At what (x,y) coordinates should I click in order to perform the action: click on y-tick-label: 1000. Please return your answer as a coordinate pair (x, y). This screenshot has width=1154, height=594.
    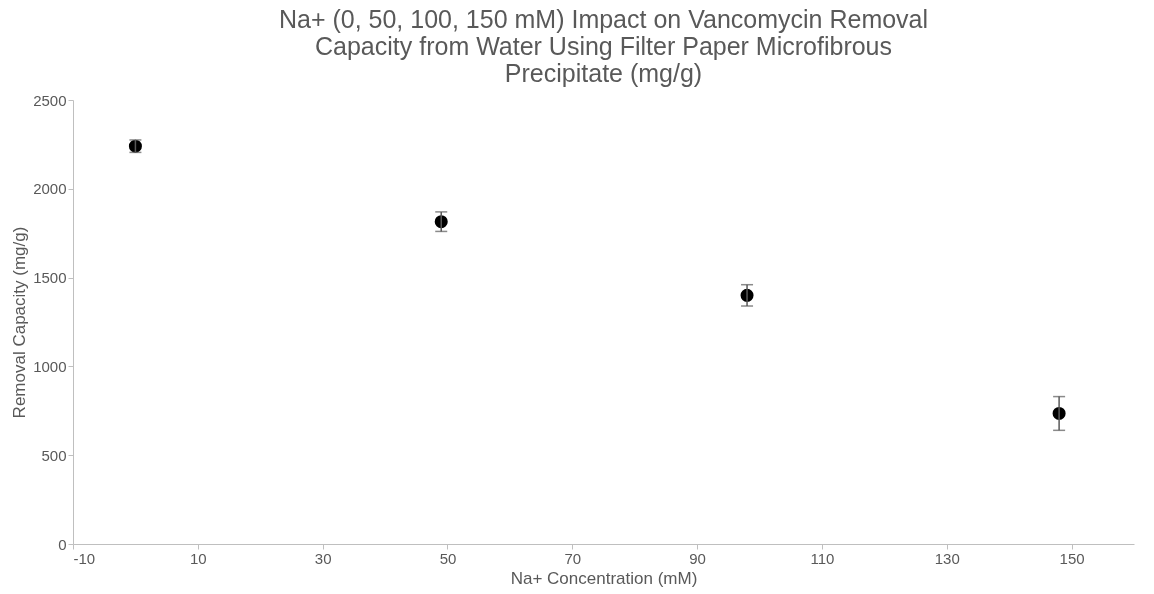
    Looking at the image, I should click on (50, 366).